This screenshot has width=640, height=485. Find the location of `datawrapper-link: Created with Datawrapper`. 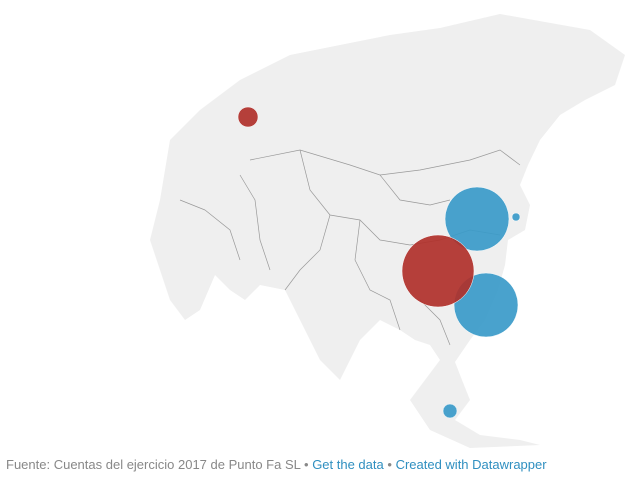

datawrapper-link: Created with Datawrapper is located at coordinates (471, 464).